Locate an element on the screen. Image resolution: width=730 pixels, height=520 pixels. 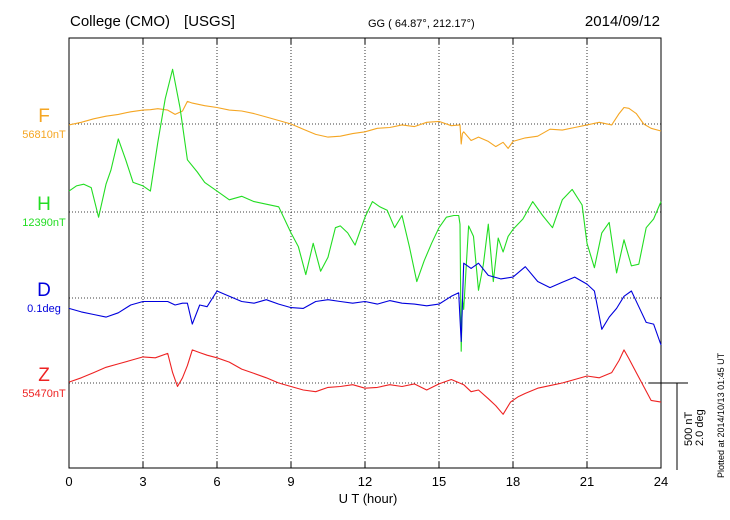
scale-bar: 500 nT 2.0 deg is located at coordinates (677, 426).